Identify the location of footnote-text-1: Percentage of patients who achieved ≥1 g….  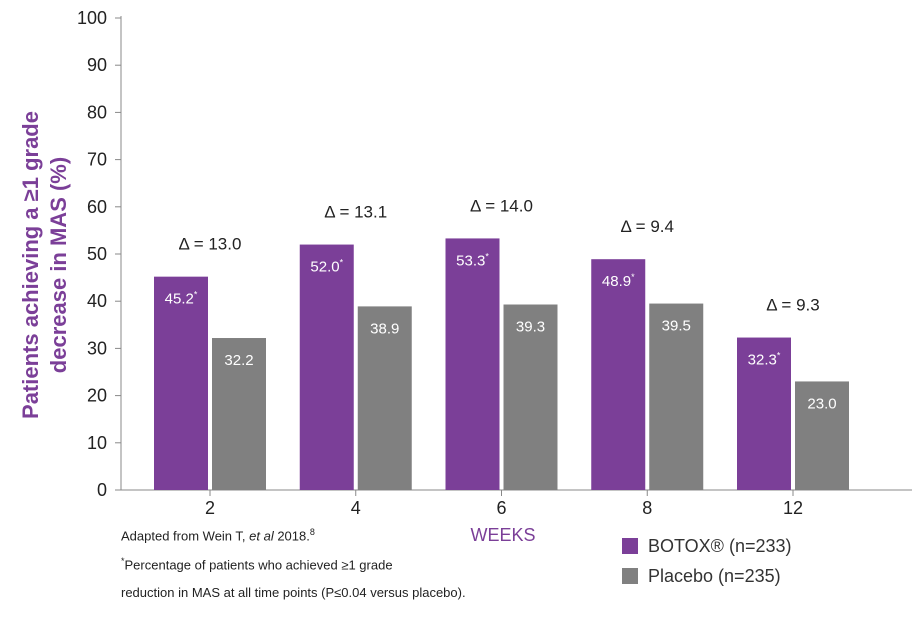
(258, 565).